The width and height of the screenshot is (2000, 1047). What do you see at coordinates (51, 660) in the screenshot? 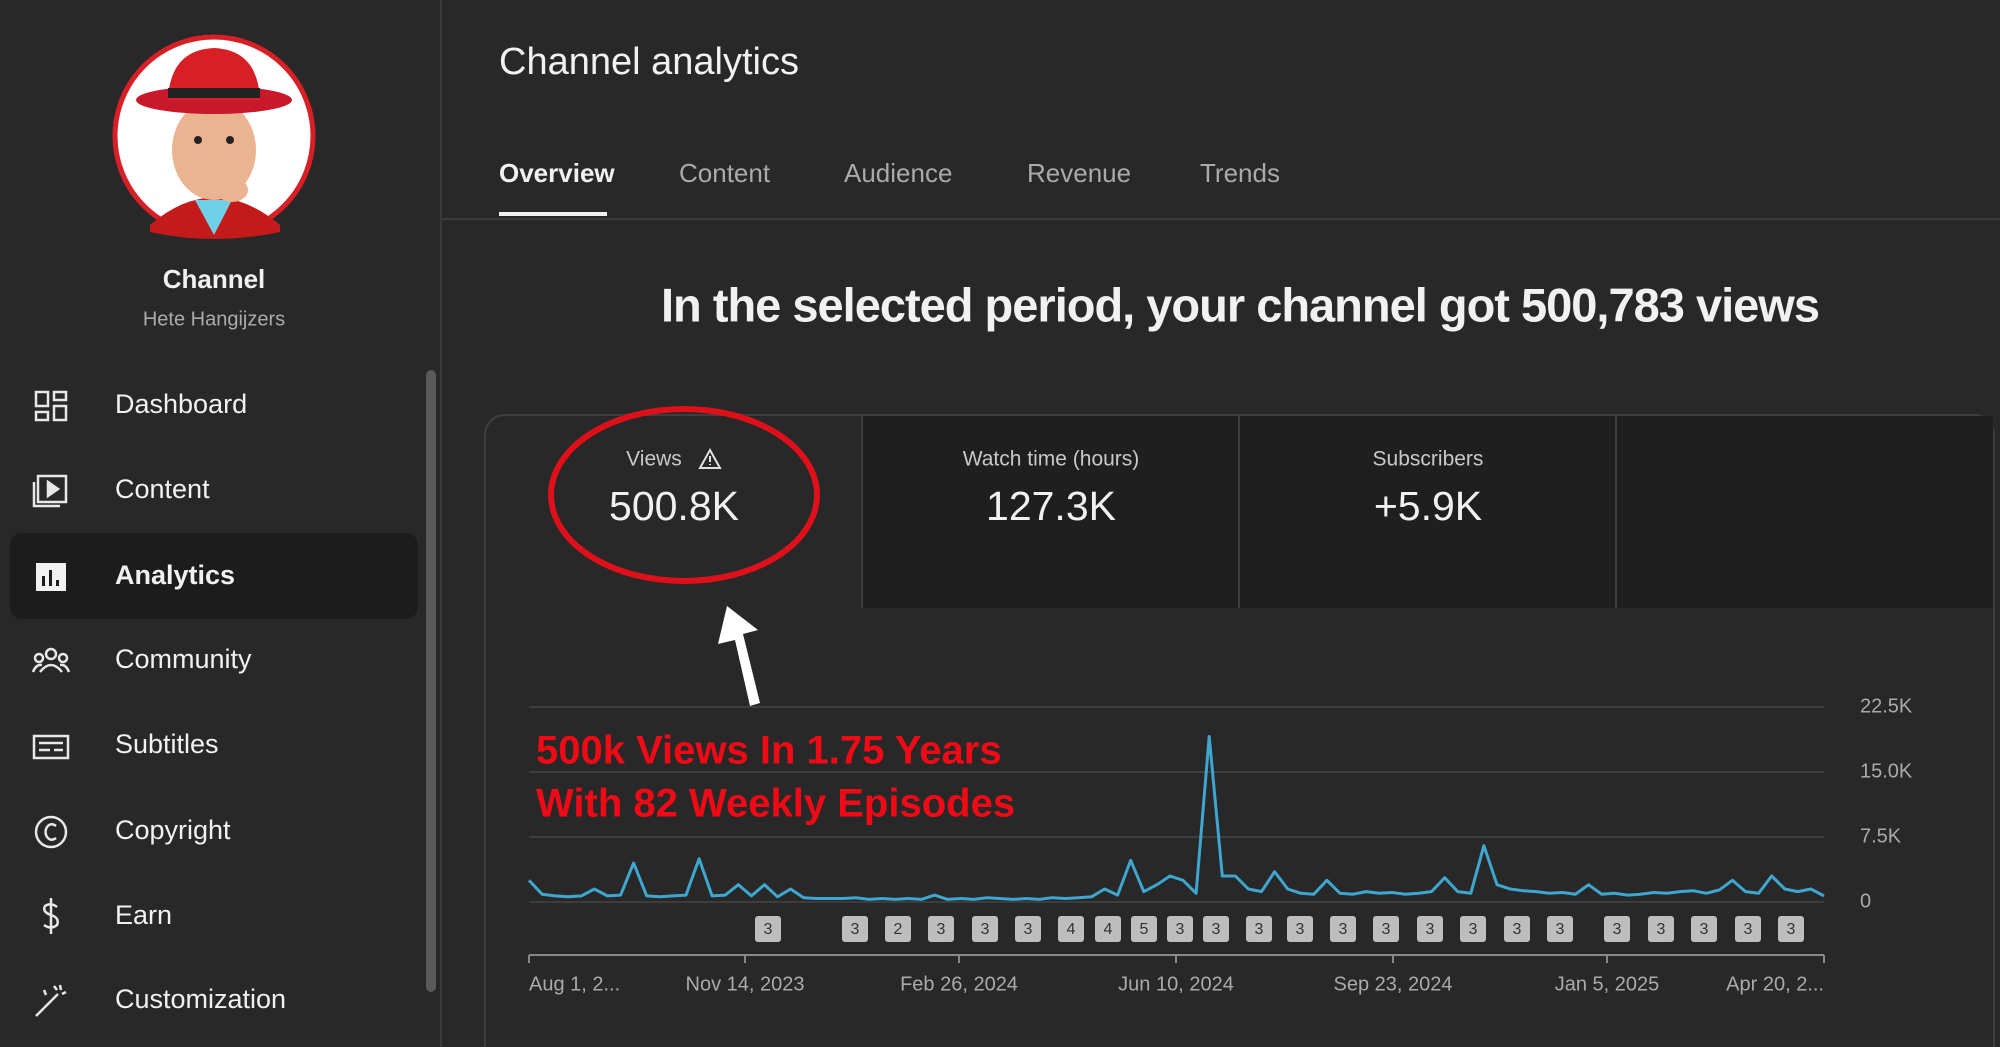
I see `icon-community` at bounding box center [51, 660].